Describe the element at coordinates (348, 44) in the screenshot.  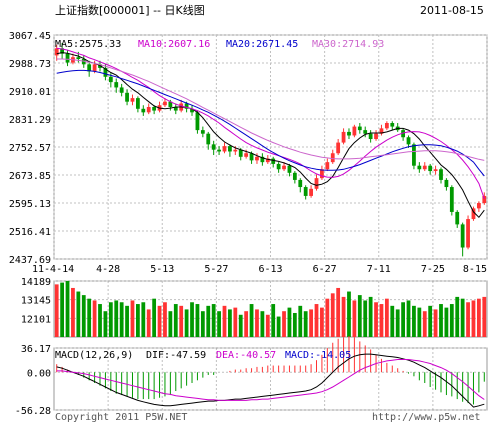
I see `legend-ma30: MA30:2714.93` at that location.